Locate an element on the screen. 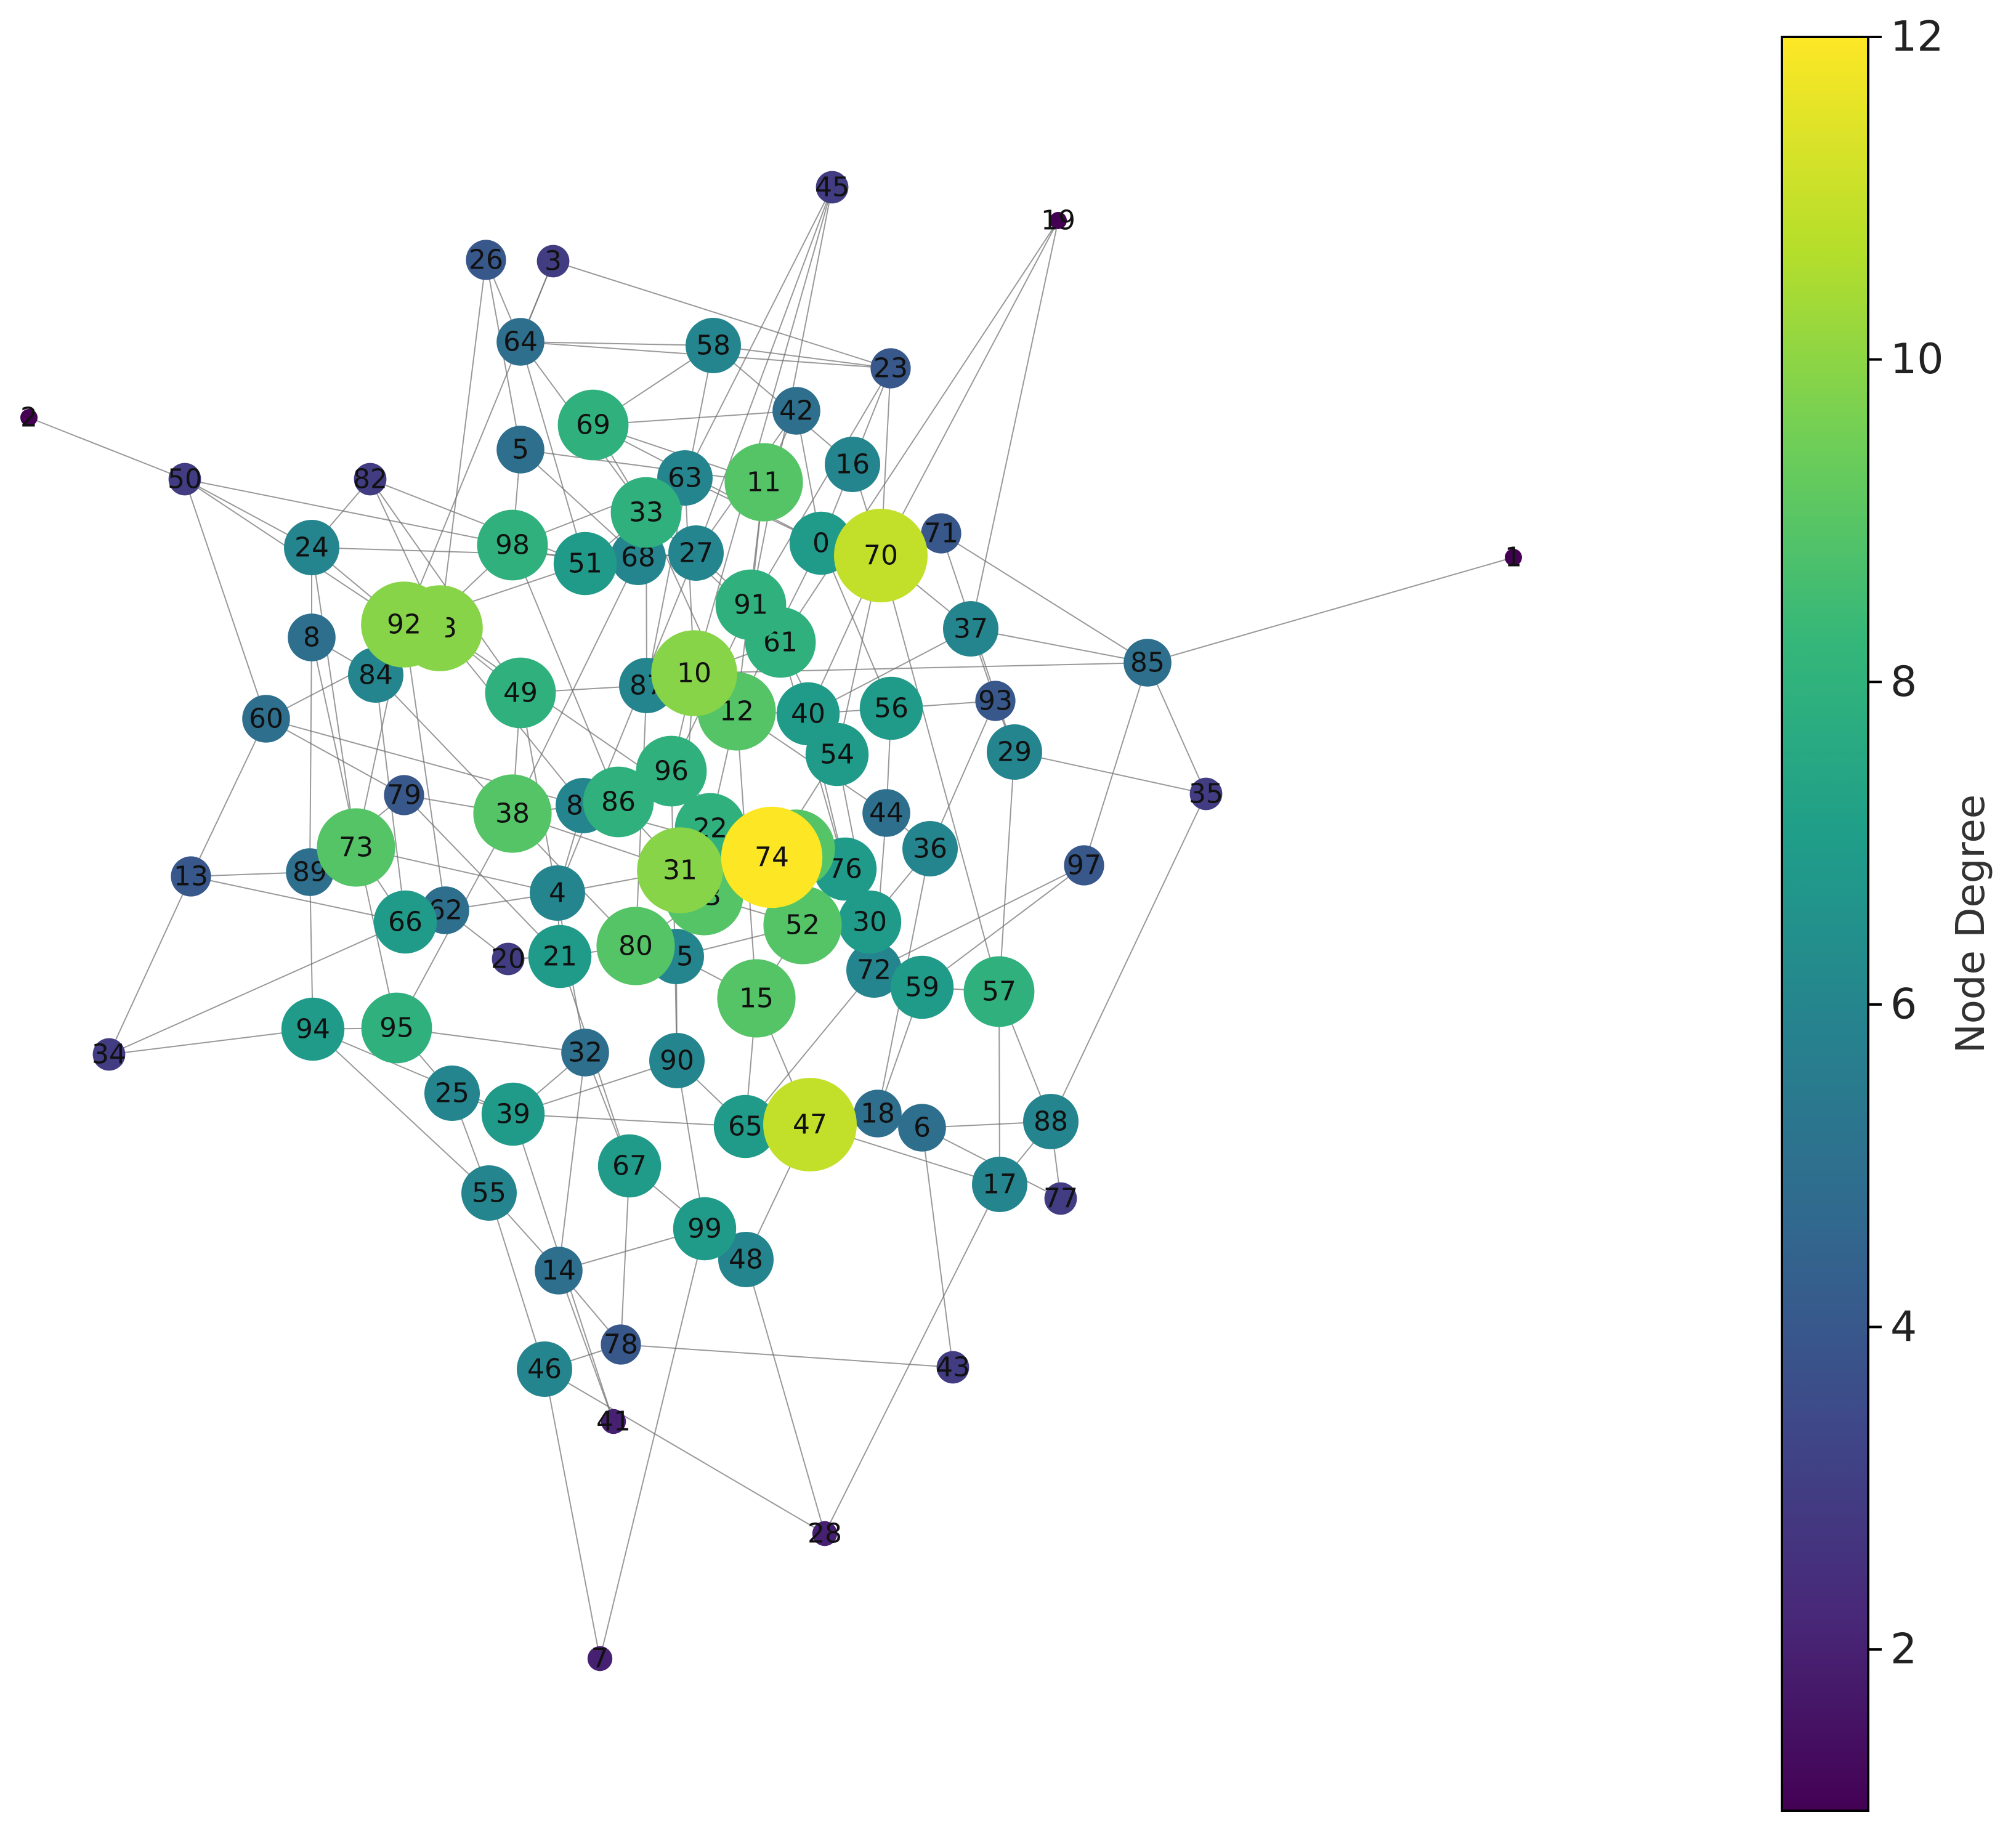 This screenshot has width=2016, height=1828. node-33: 33 is located at coordinates (646, 512).